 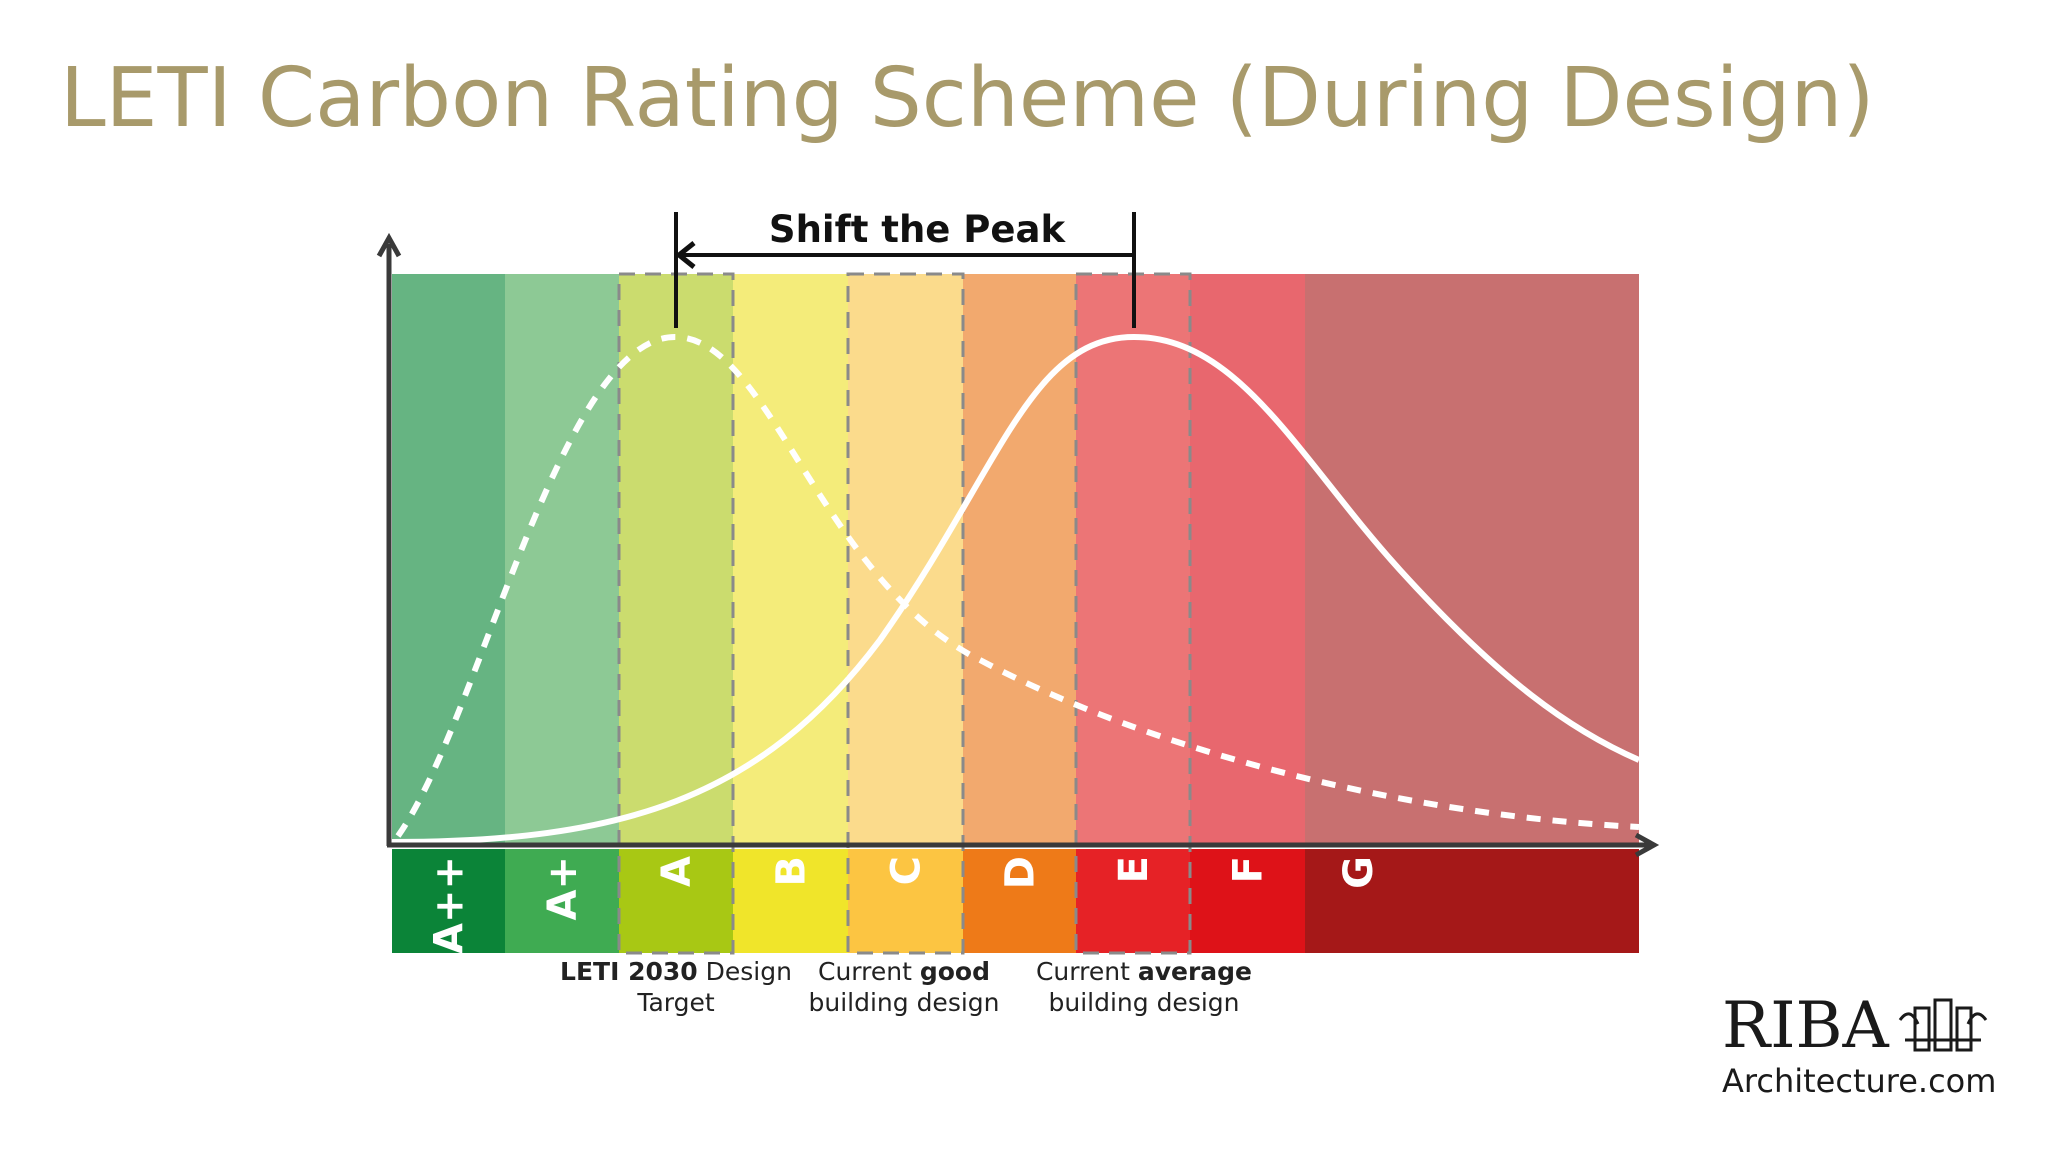 I want to click on logo-name: RIBA, so click(x=1806, y=1026).